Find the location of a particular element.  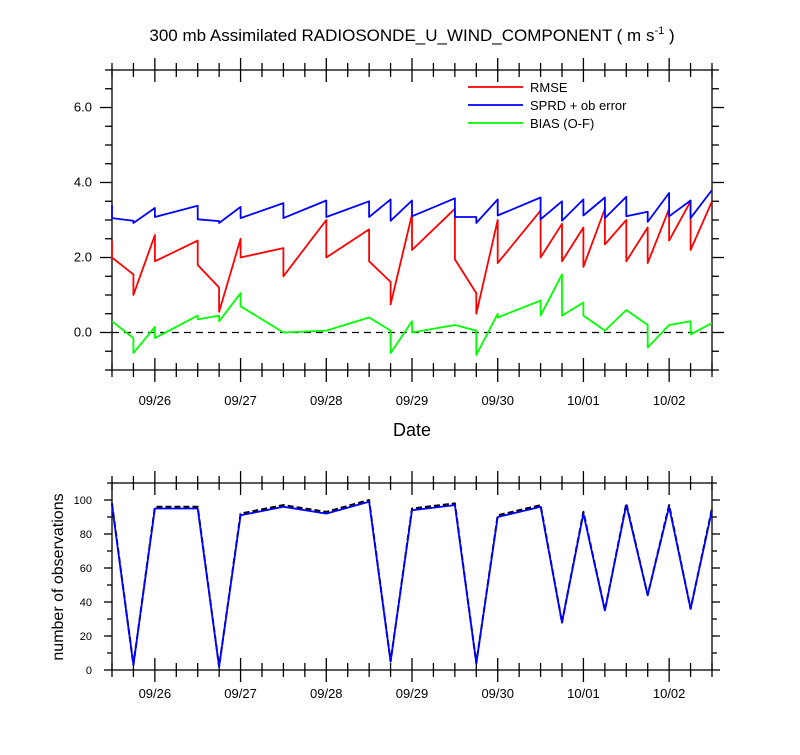

legend-label: BIAS (O-F) is located at coordinates (562, 123).